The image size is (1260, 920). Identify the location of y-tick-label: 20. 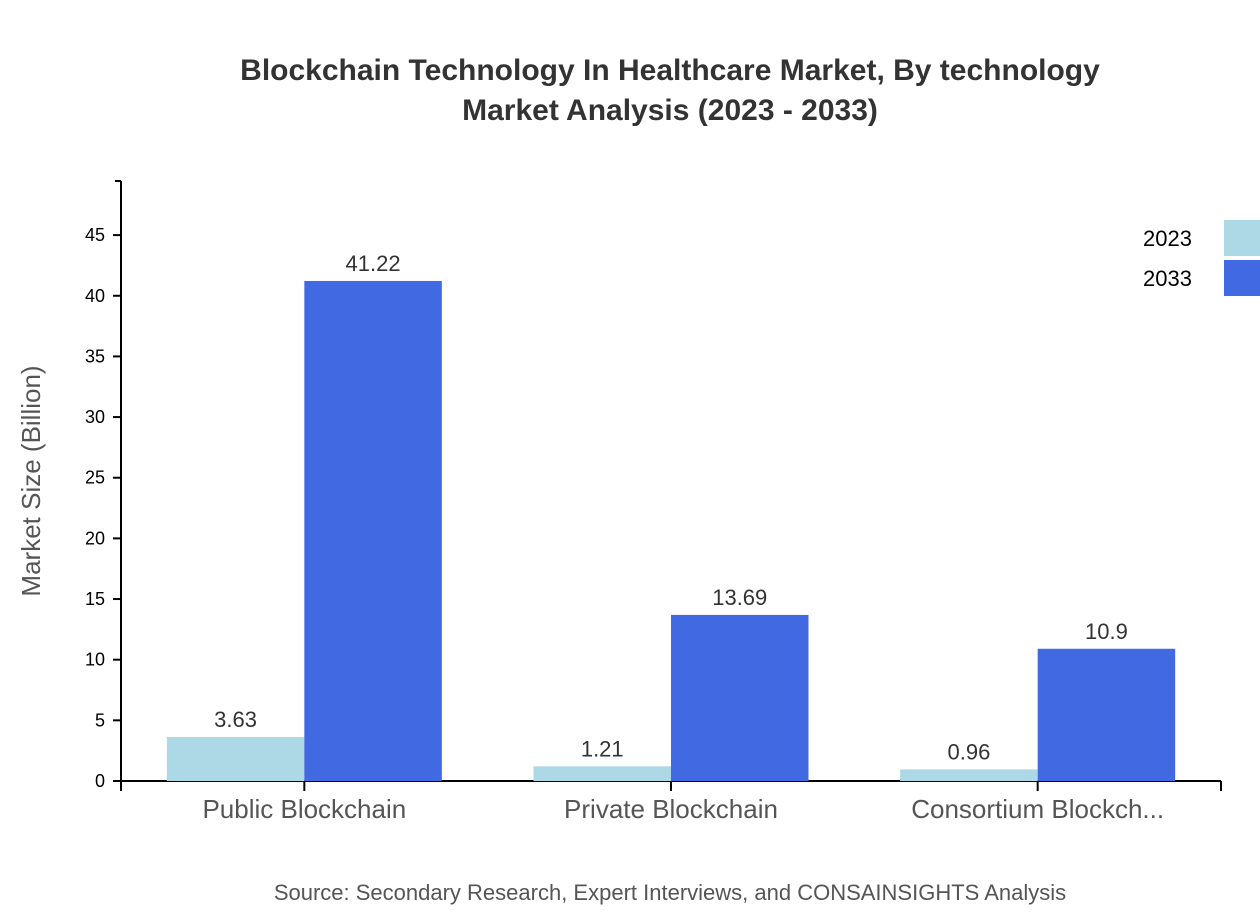
(95, 538).